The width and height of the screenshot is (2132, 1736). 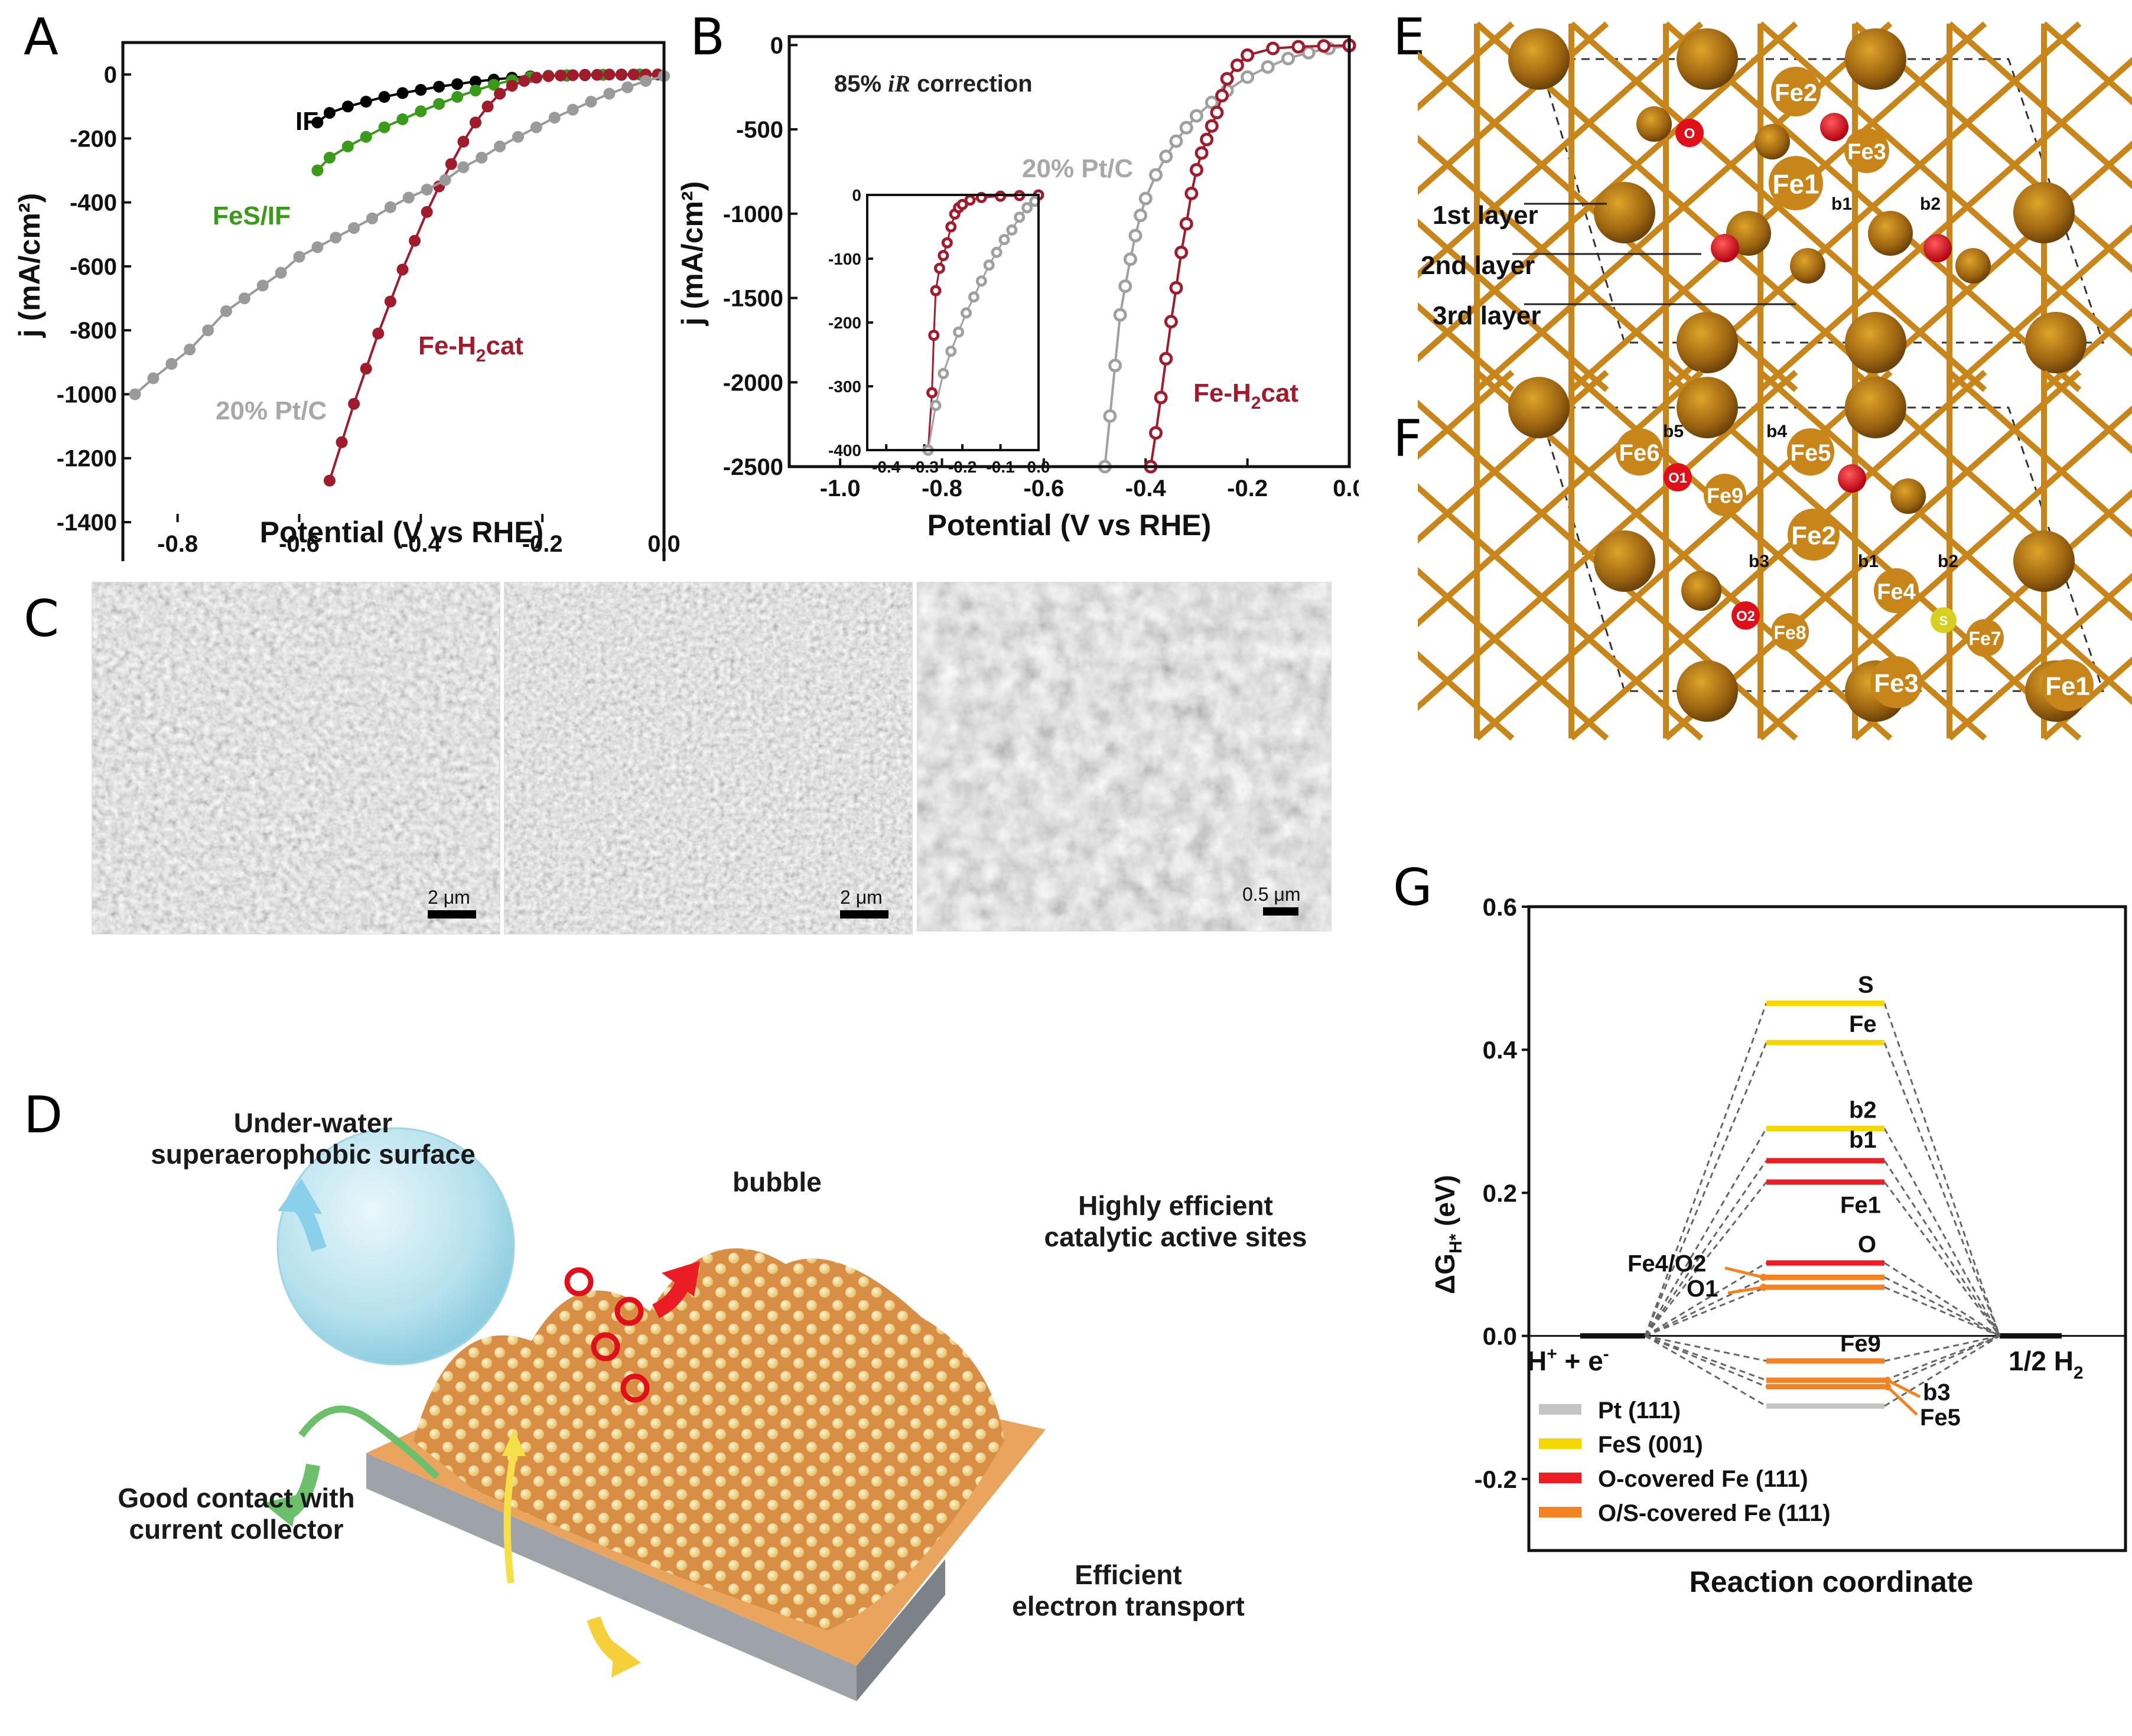 I want to click on y-tick-label: -1000, so click(x=87, y=395).